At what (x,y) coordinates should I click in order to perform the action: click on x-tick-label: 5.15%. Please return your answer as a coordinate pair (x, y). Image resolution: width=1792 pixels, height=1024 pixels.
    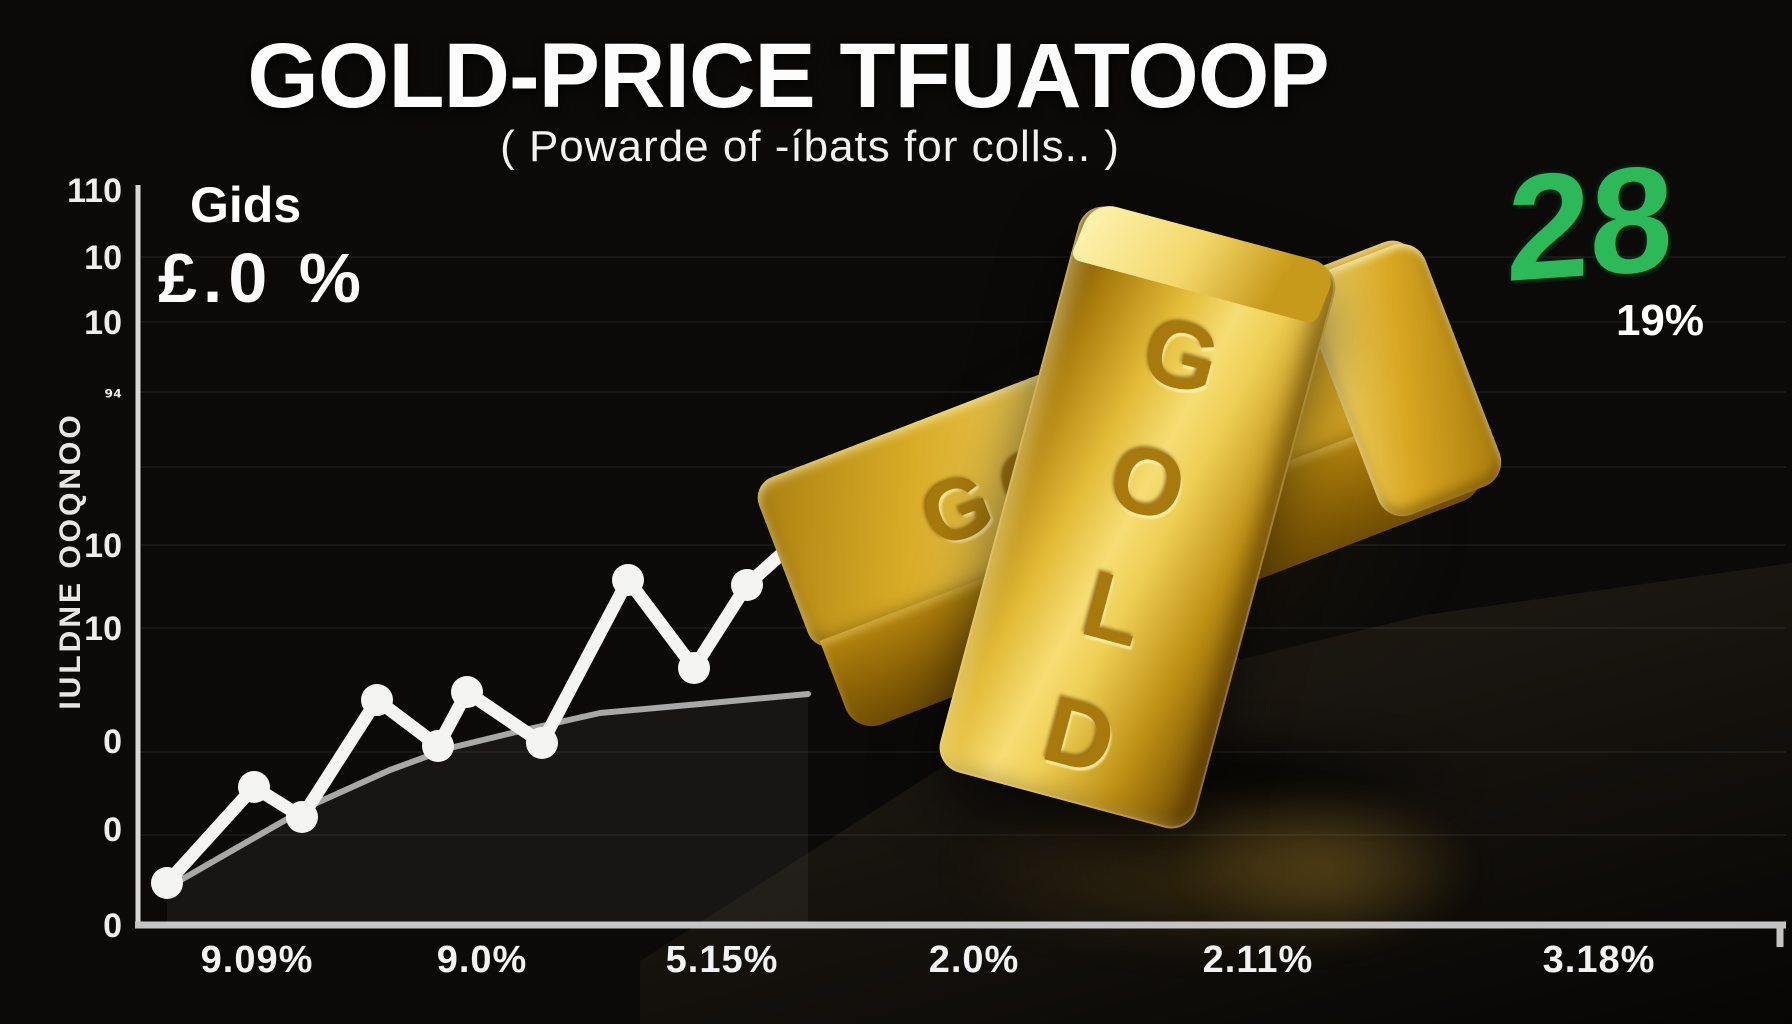
    Looking at the image, I should click on (722, 960).